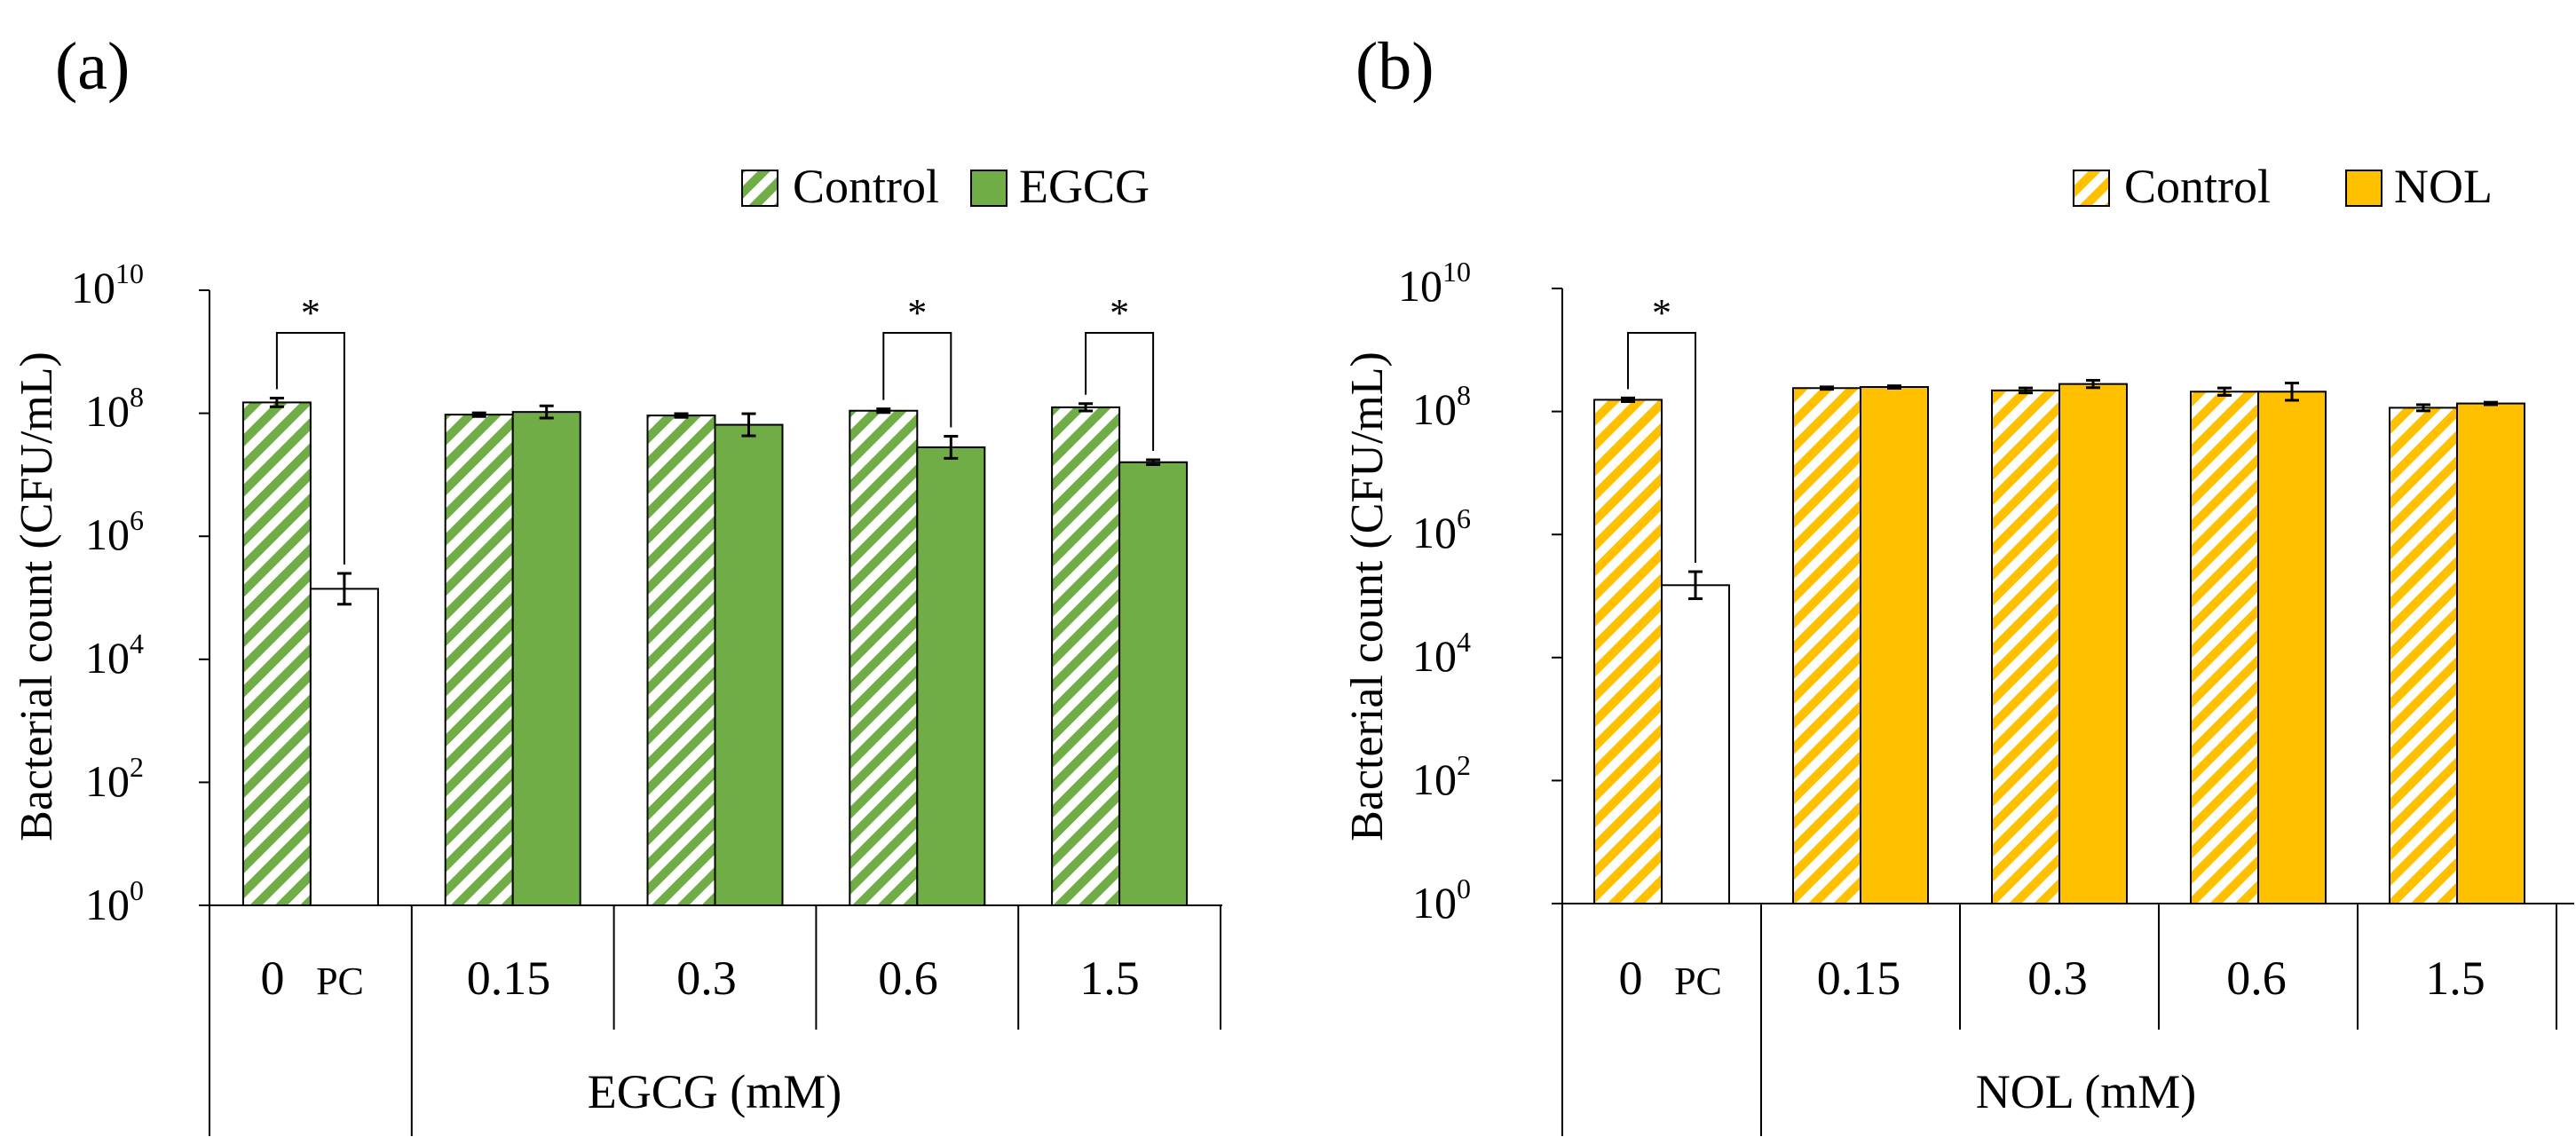 The width and height of the screenshot is (2576, 1145). Describe the element at coordinates (2363, 188) in the screenshot. I see `legend-nol-swatch` at that location.